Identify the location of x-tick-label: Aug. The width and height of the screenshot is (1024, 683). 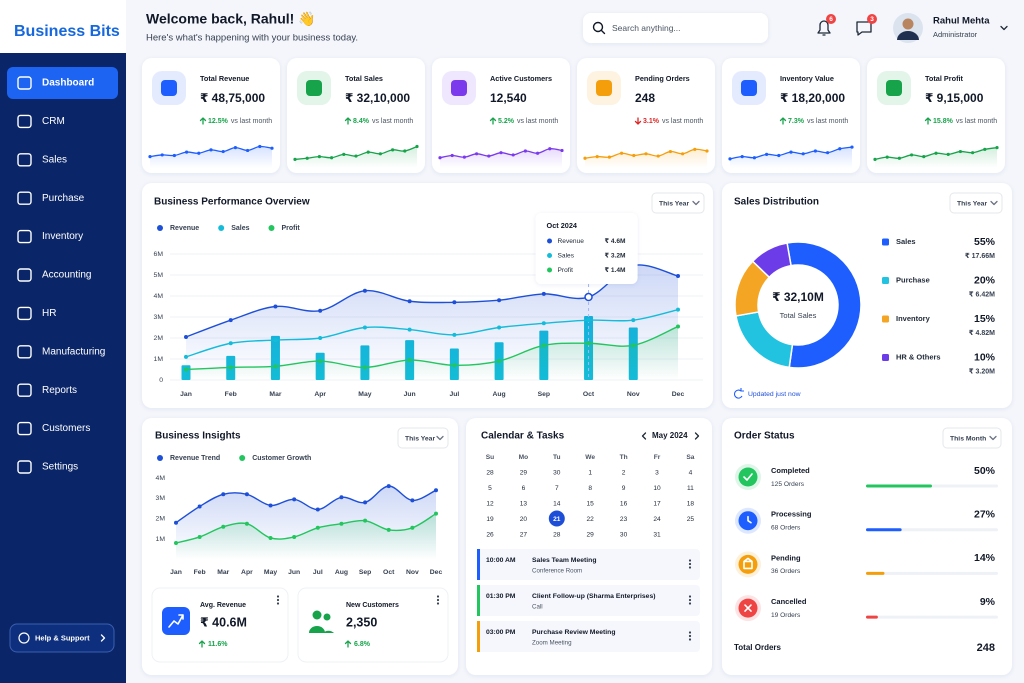
(498, 394).